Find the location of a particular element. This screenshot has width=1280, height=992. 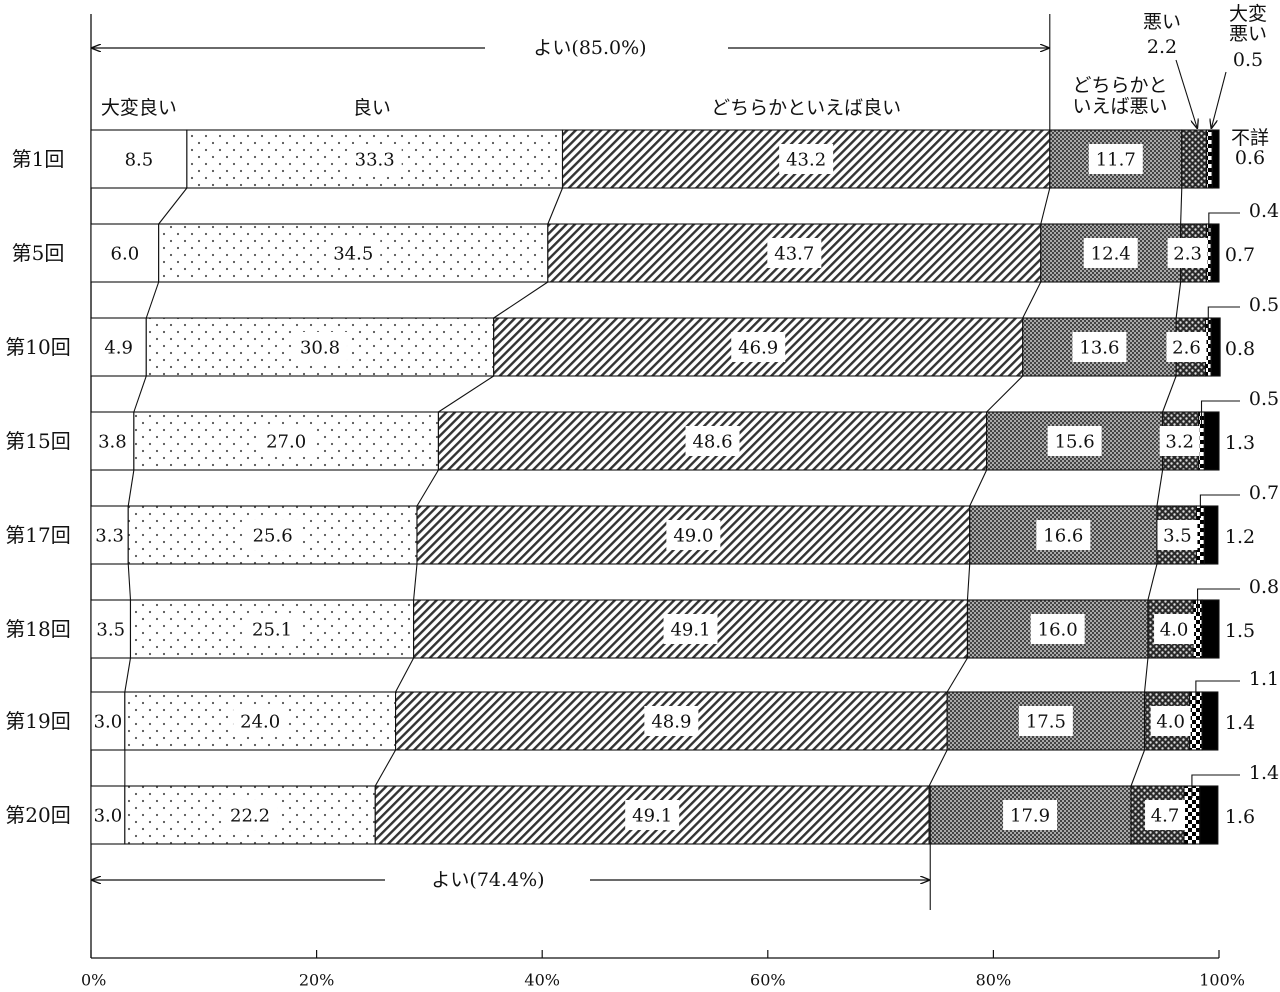

arrow-bad is located at coordinates (1186, 93).